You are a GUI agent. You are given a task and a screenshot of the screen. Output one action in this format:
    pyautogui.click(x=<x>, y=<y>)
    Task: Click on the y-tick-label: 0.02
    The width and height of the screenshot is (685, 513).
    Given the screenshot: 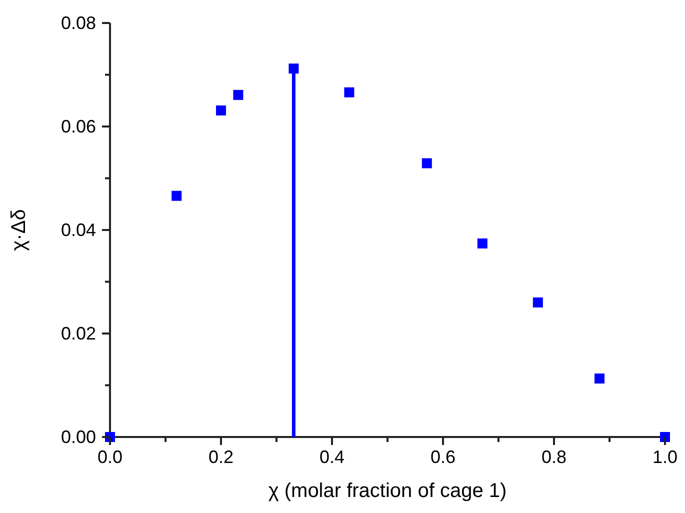 What is the action you would take?
    pyautogui.click(x=78, y=334)
    